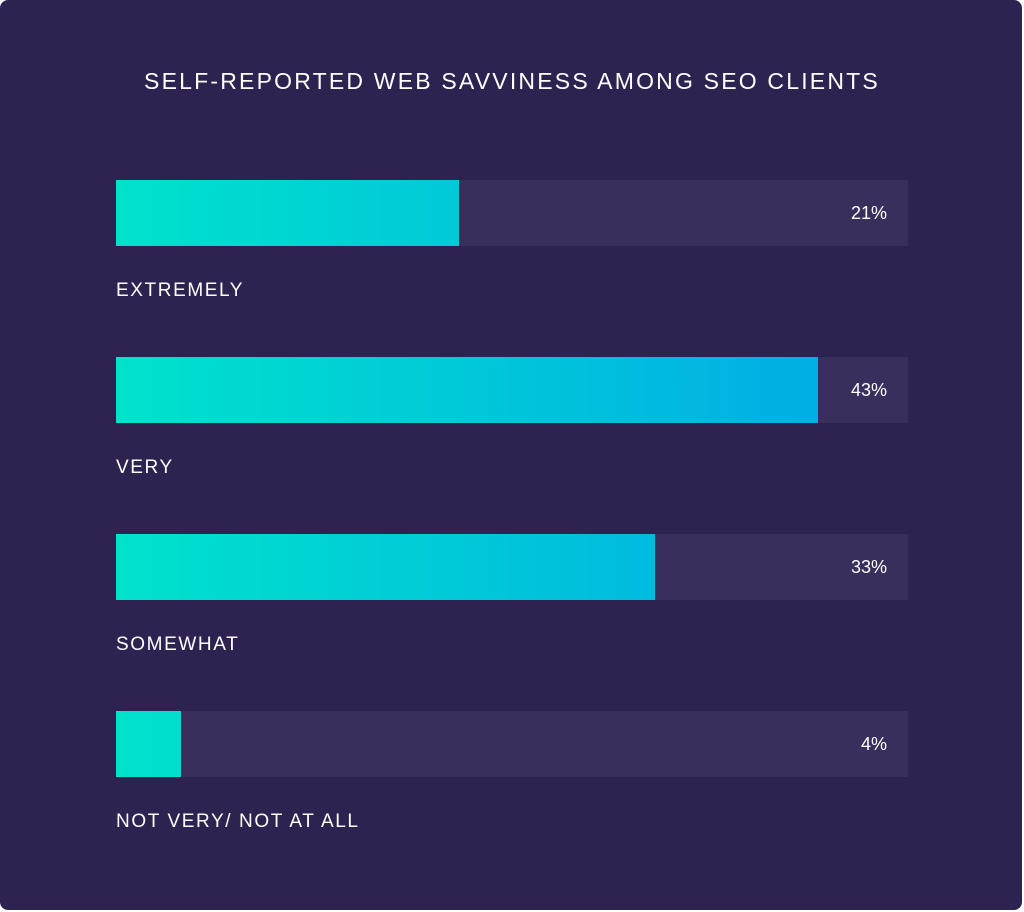 Image resolution: width=1024 pixels, height=912 pixels. What do you see at coordinates (145, 467) in the screenshot?
I see `category-label: VERY` at bounding box center [145, 467].